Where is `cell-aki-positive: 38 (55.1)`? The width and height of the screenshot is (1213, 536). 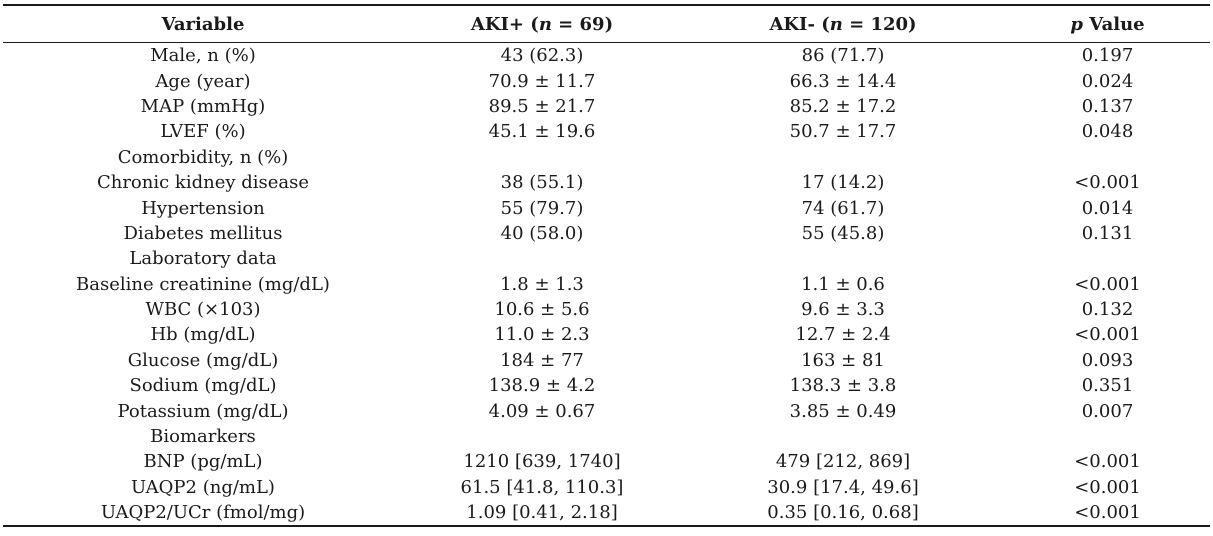 cell-aki-positive: 38 (55.1) is located at coordinates (542, 183).